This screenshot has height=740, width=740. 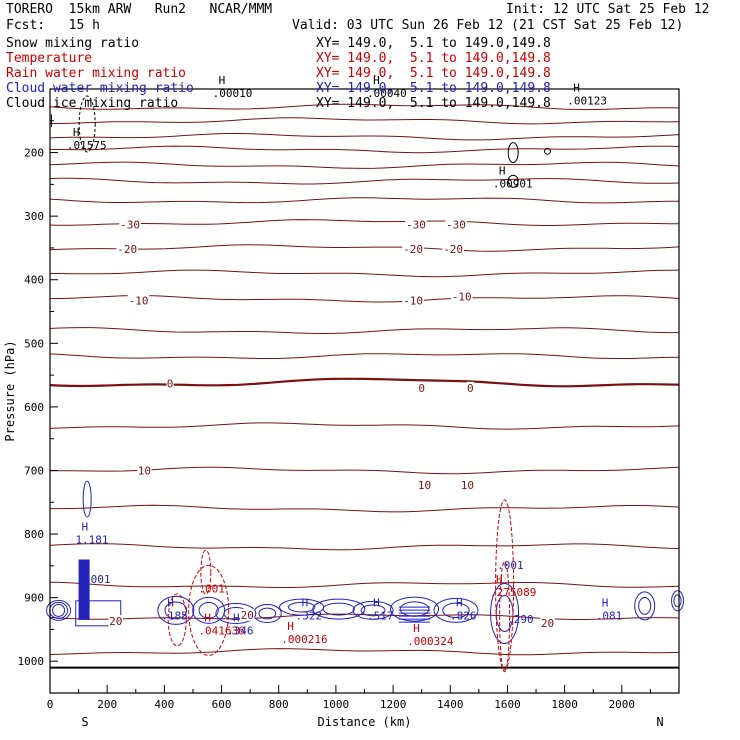 I want to click on legend-series-label: Snow mixing ratio, so click(x=73, y=43).